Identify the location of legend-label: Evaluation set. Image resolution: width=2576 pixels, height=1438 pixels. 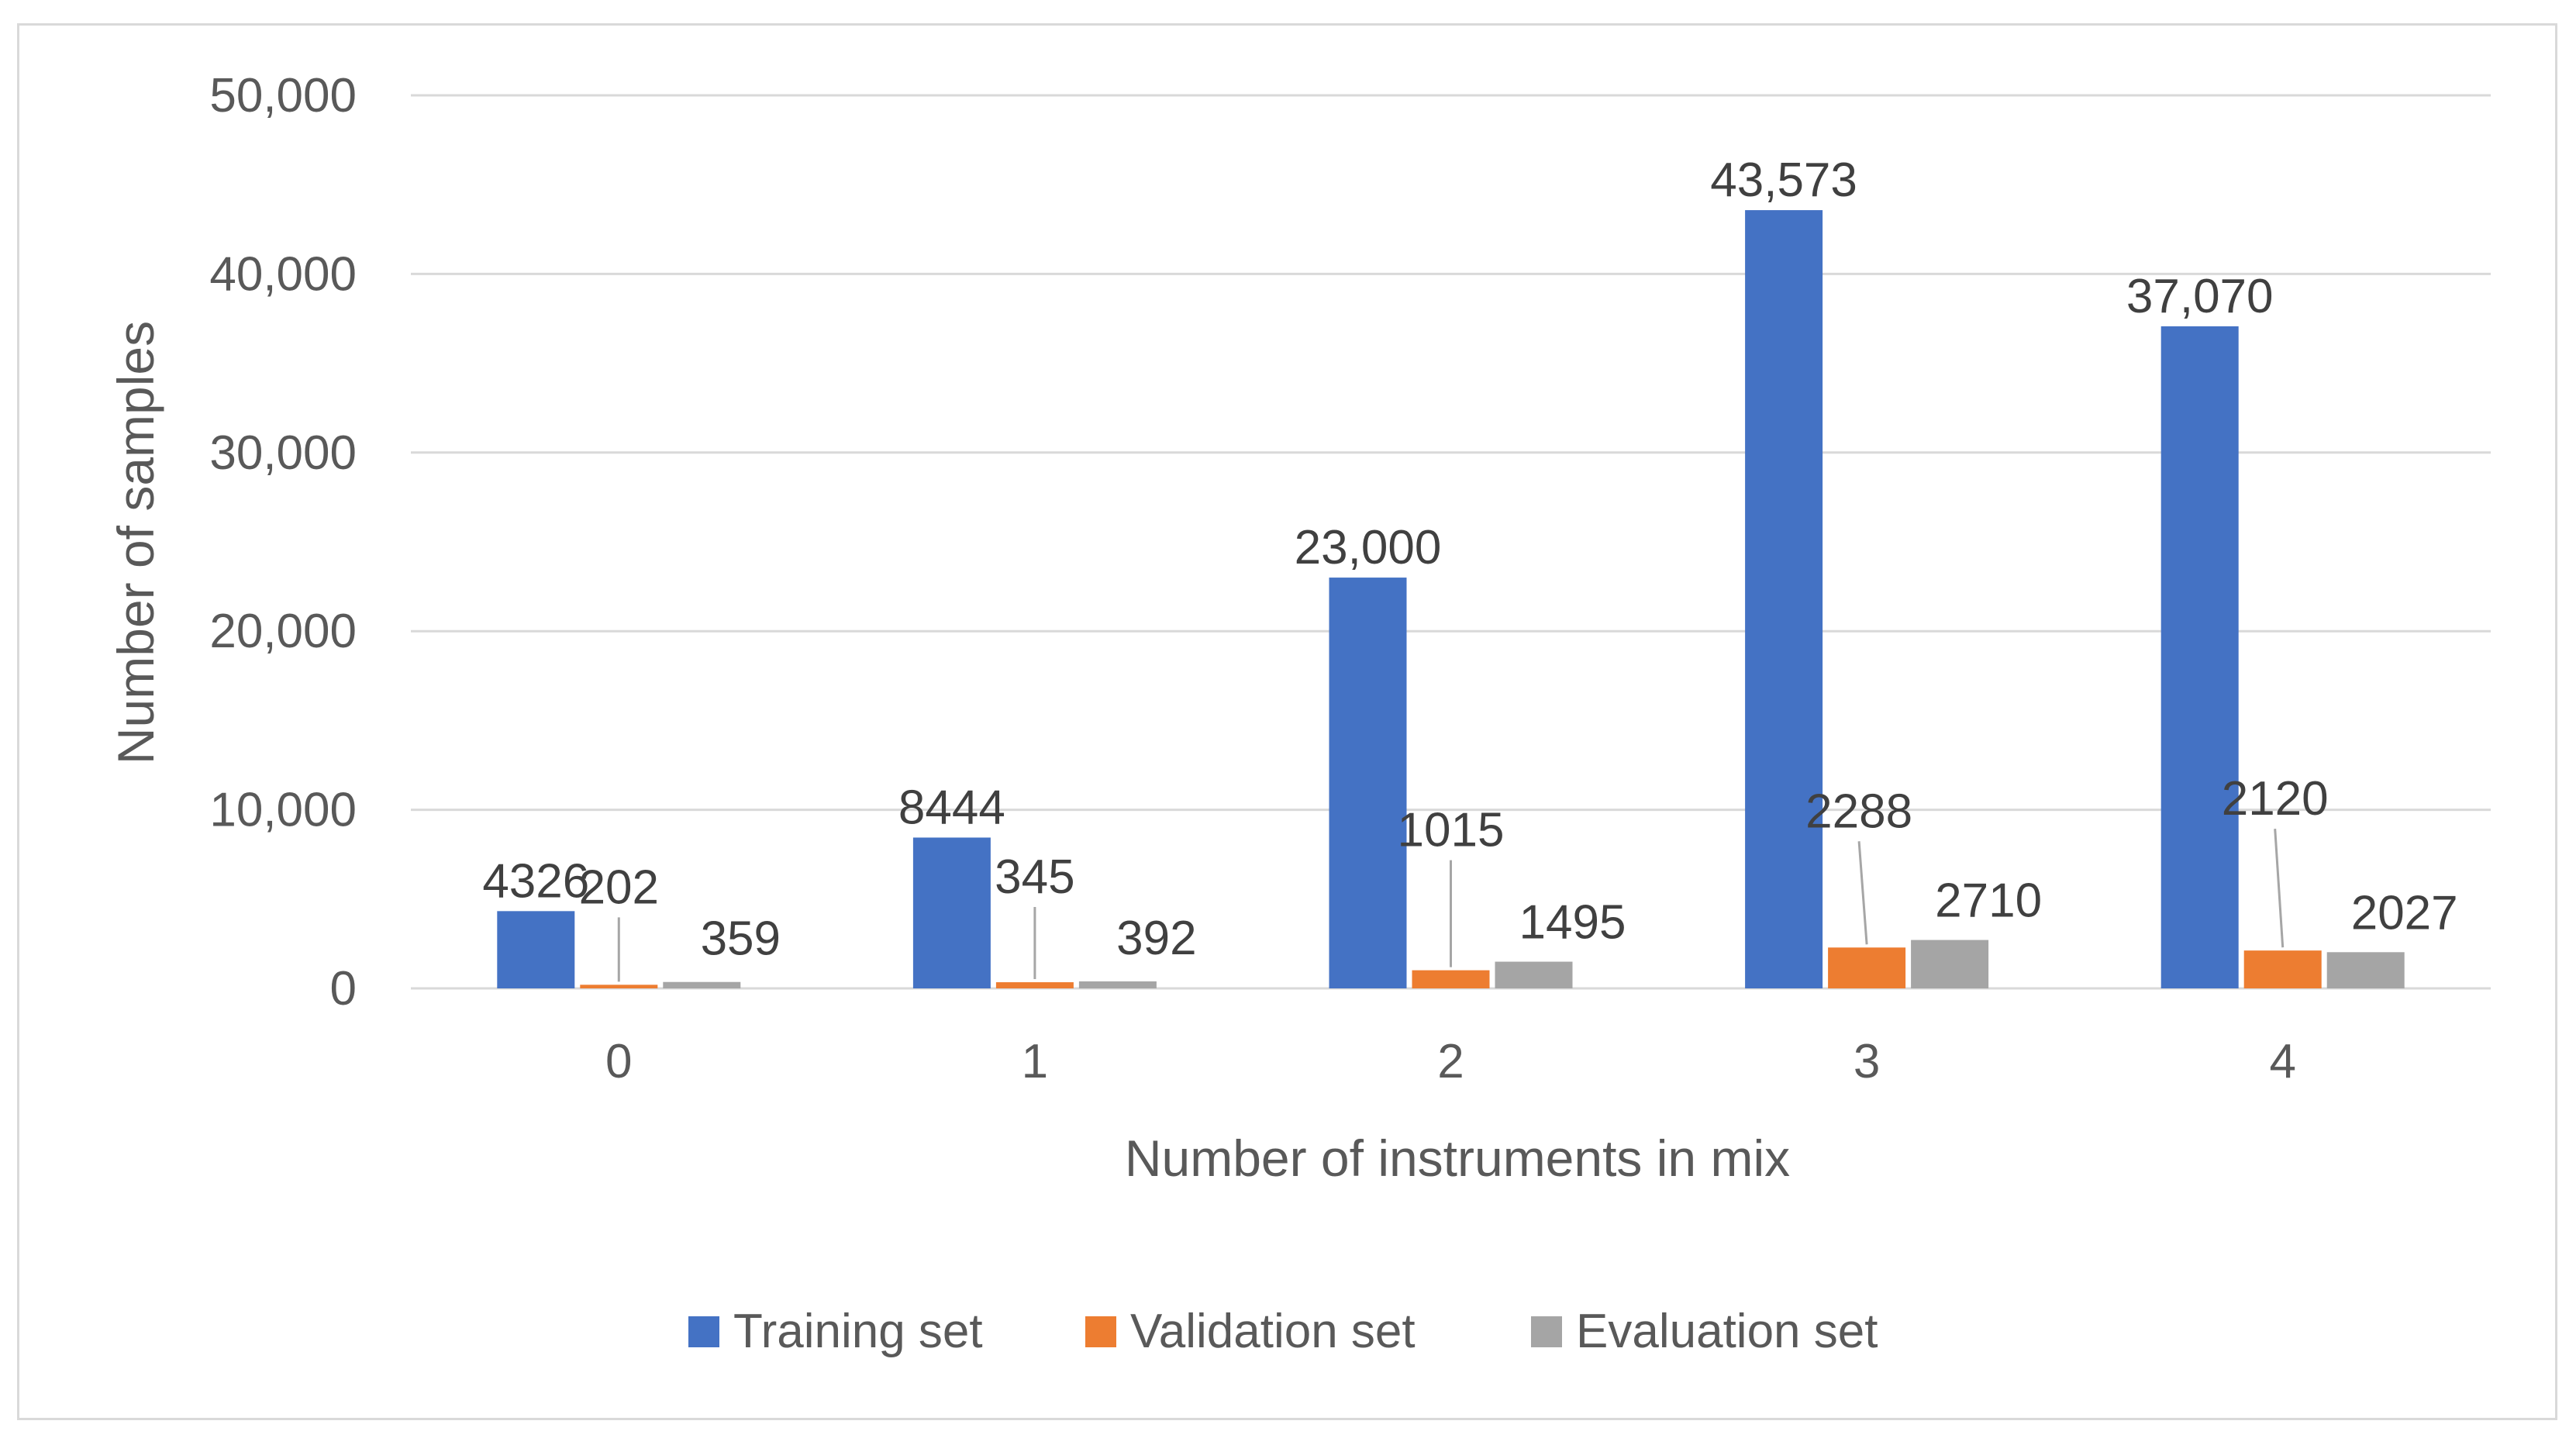
(1727, 1331).